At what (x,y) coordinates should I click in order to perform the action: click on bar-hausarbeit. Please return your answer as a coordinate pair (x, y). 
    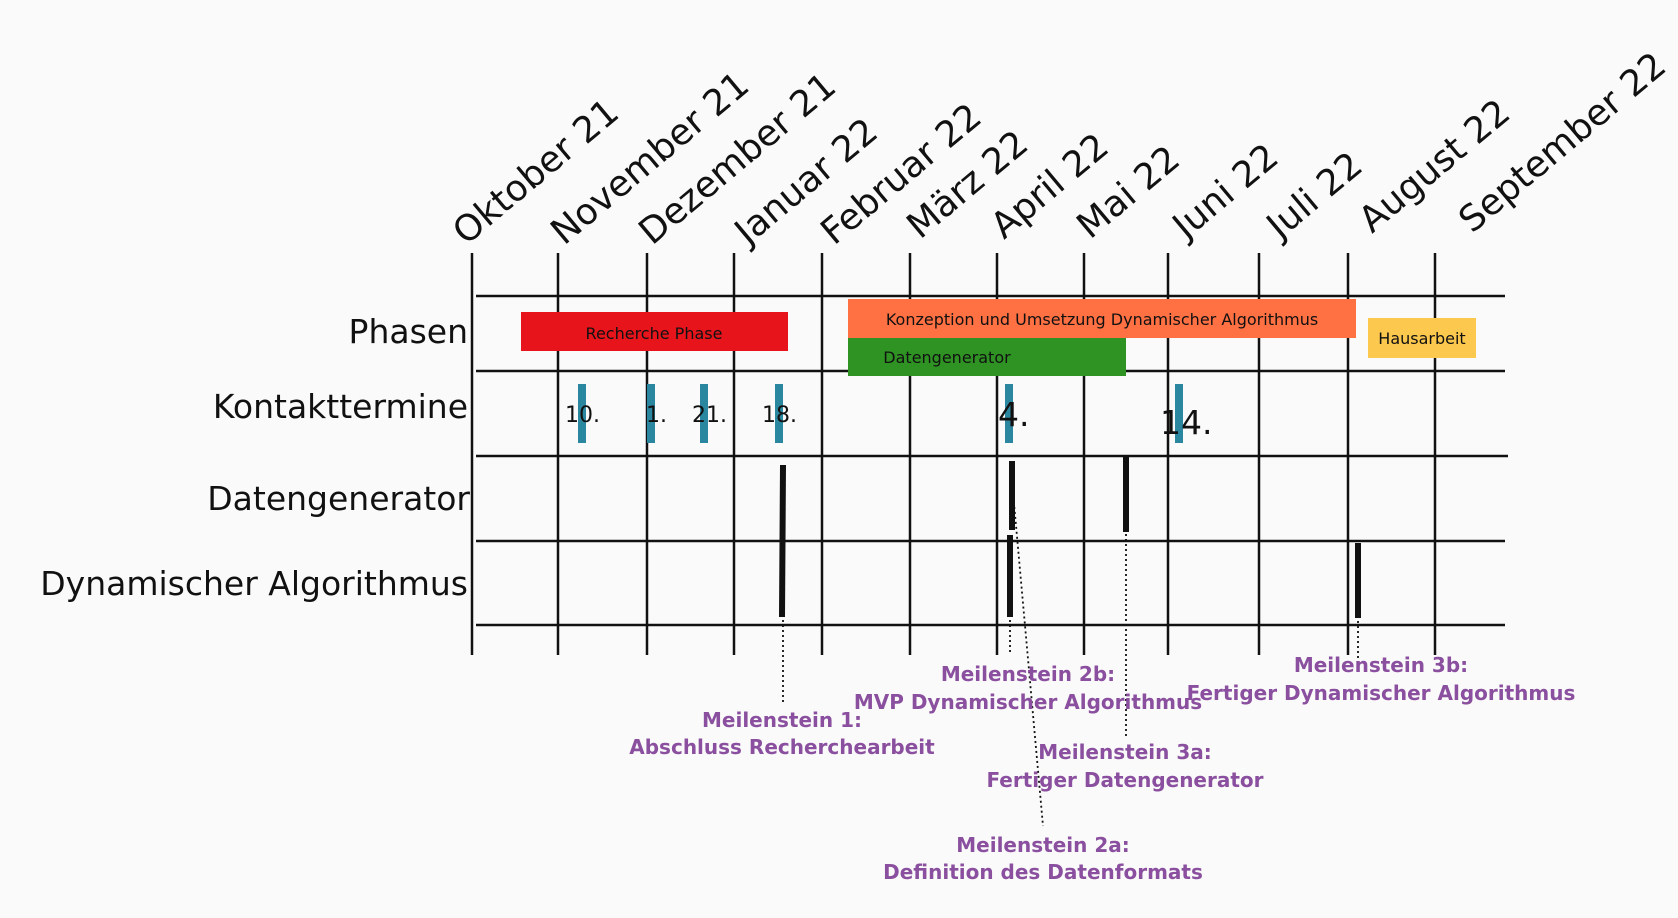
    Looking at the image, I should click on (1422, 338).